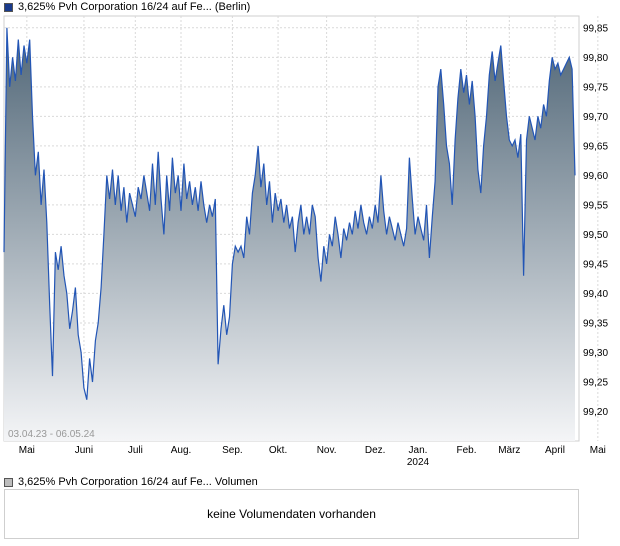  What do you see at coordinates (595, 87) in the screenshot?
I see `y-tick-label: 99,75` at bounding box center [595, 87].